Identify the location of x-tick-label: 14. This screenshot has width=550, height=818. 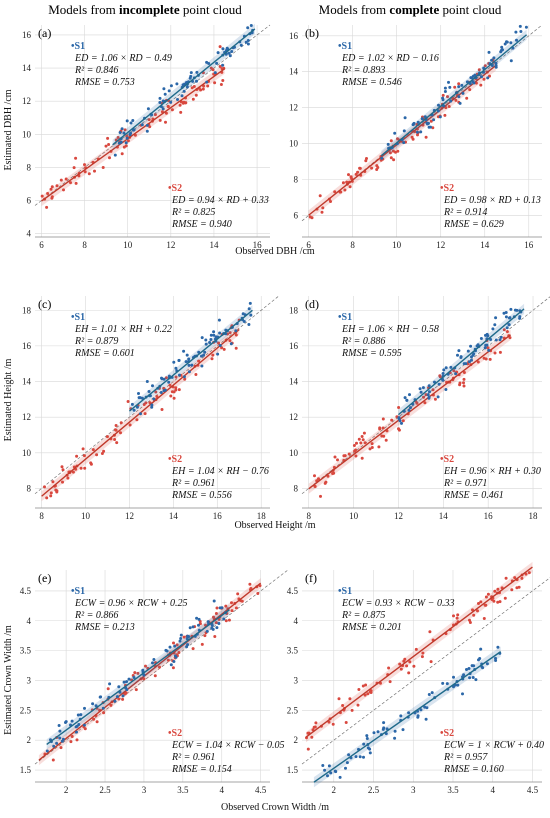
(485, 245).